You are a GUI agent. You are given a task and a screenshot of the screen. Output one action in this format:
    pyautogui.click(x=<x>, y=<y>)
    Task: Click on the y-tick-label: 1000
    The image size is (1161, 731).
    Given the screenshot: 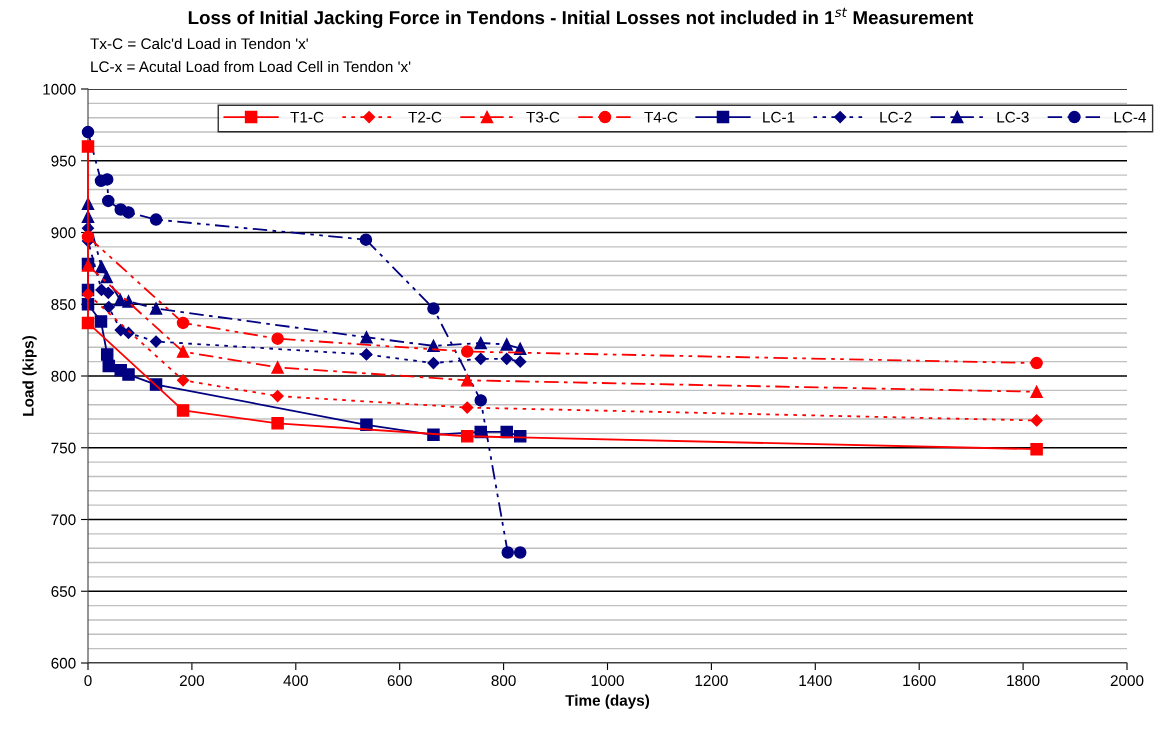 What is the action you would take?
    pyautogui.click(x=59, y=89)
    